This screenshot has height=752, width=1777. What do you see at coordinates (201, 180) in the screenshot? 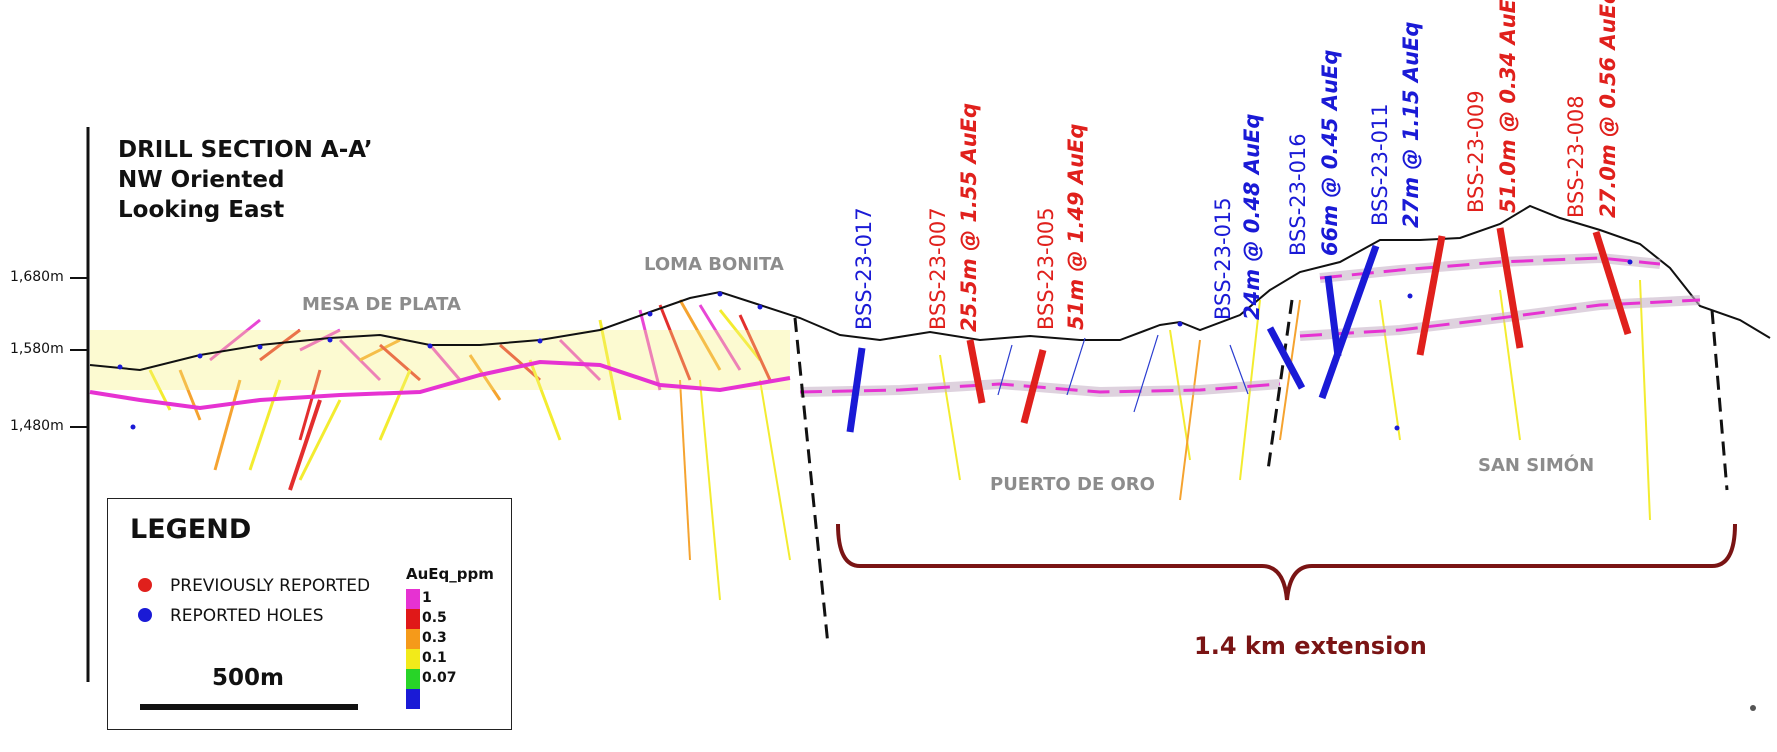
I see `section-orientation: NW Oriented` at bounding box center [201, 180].